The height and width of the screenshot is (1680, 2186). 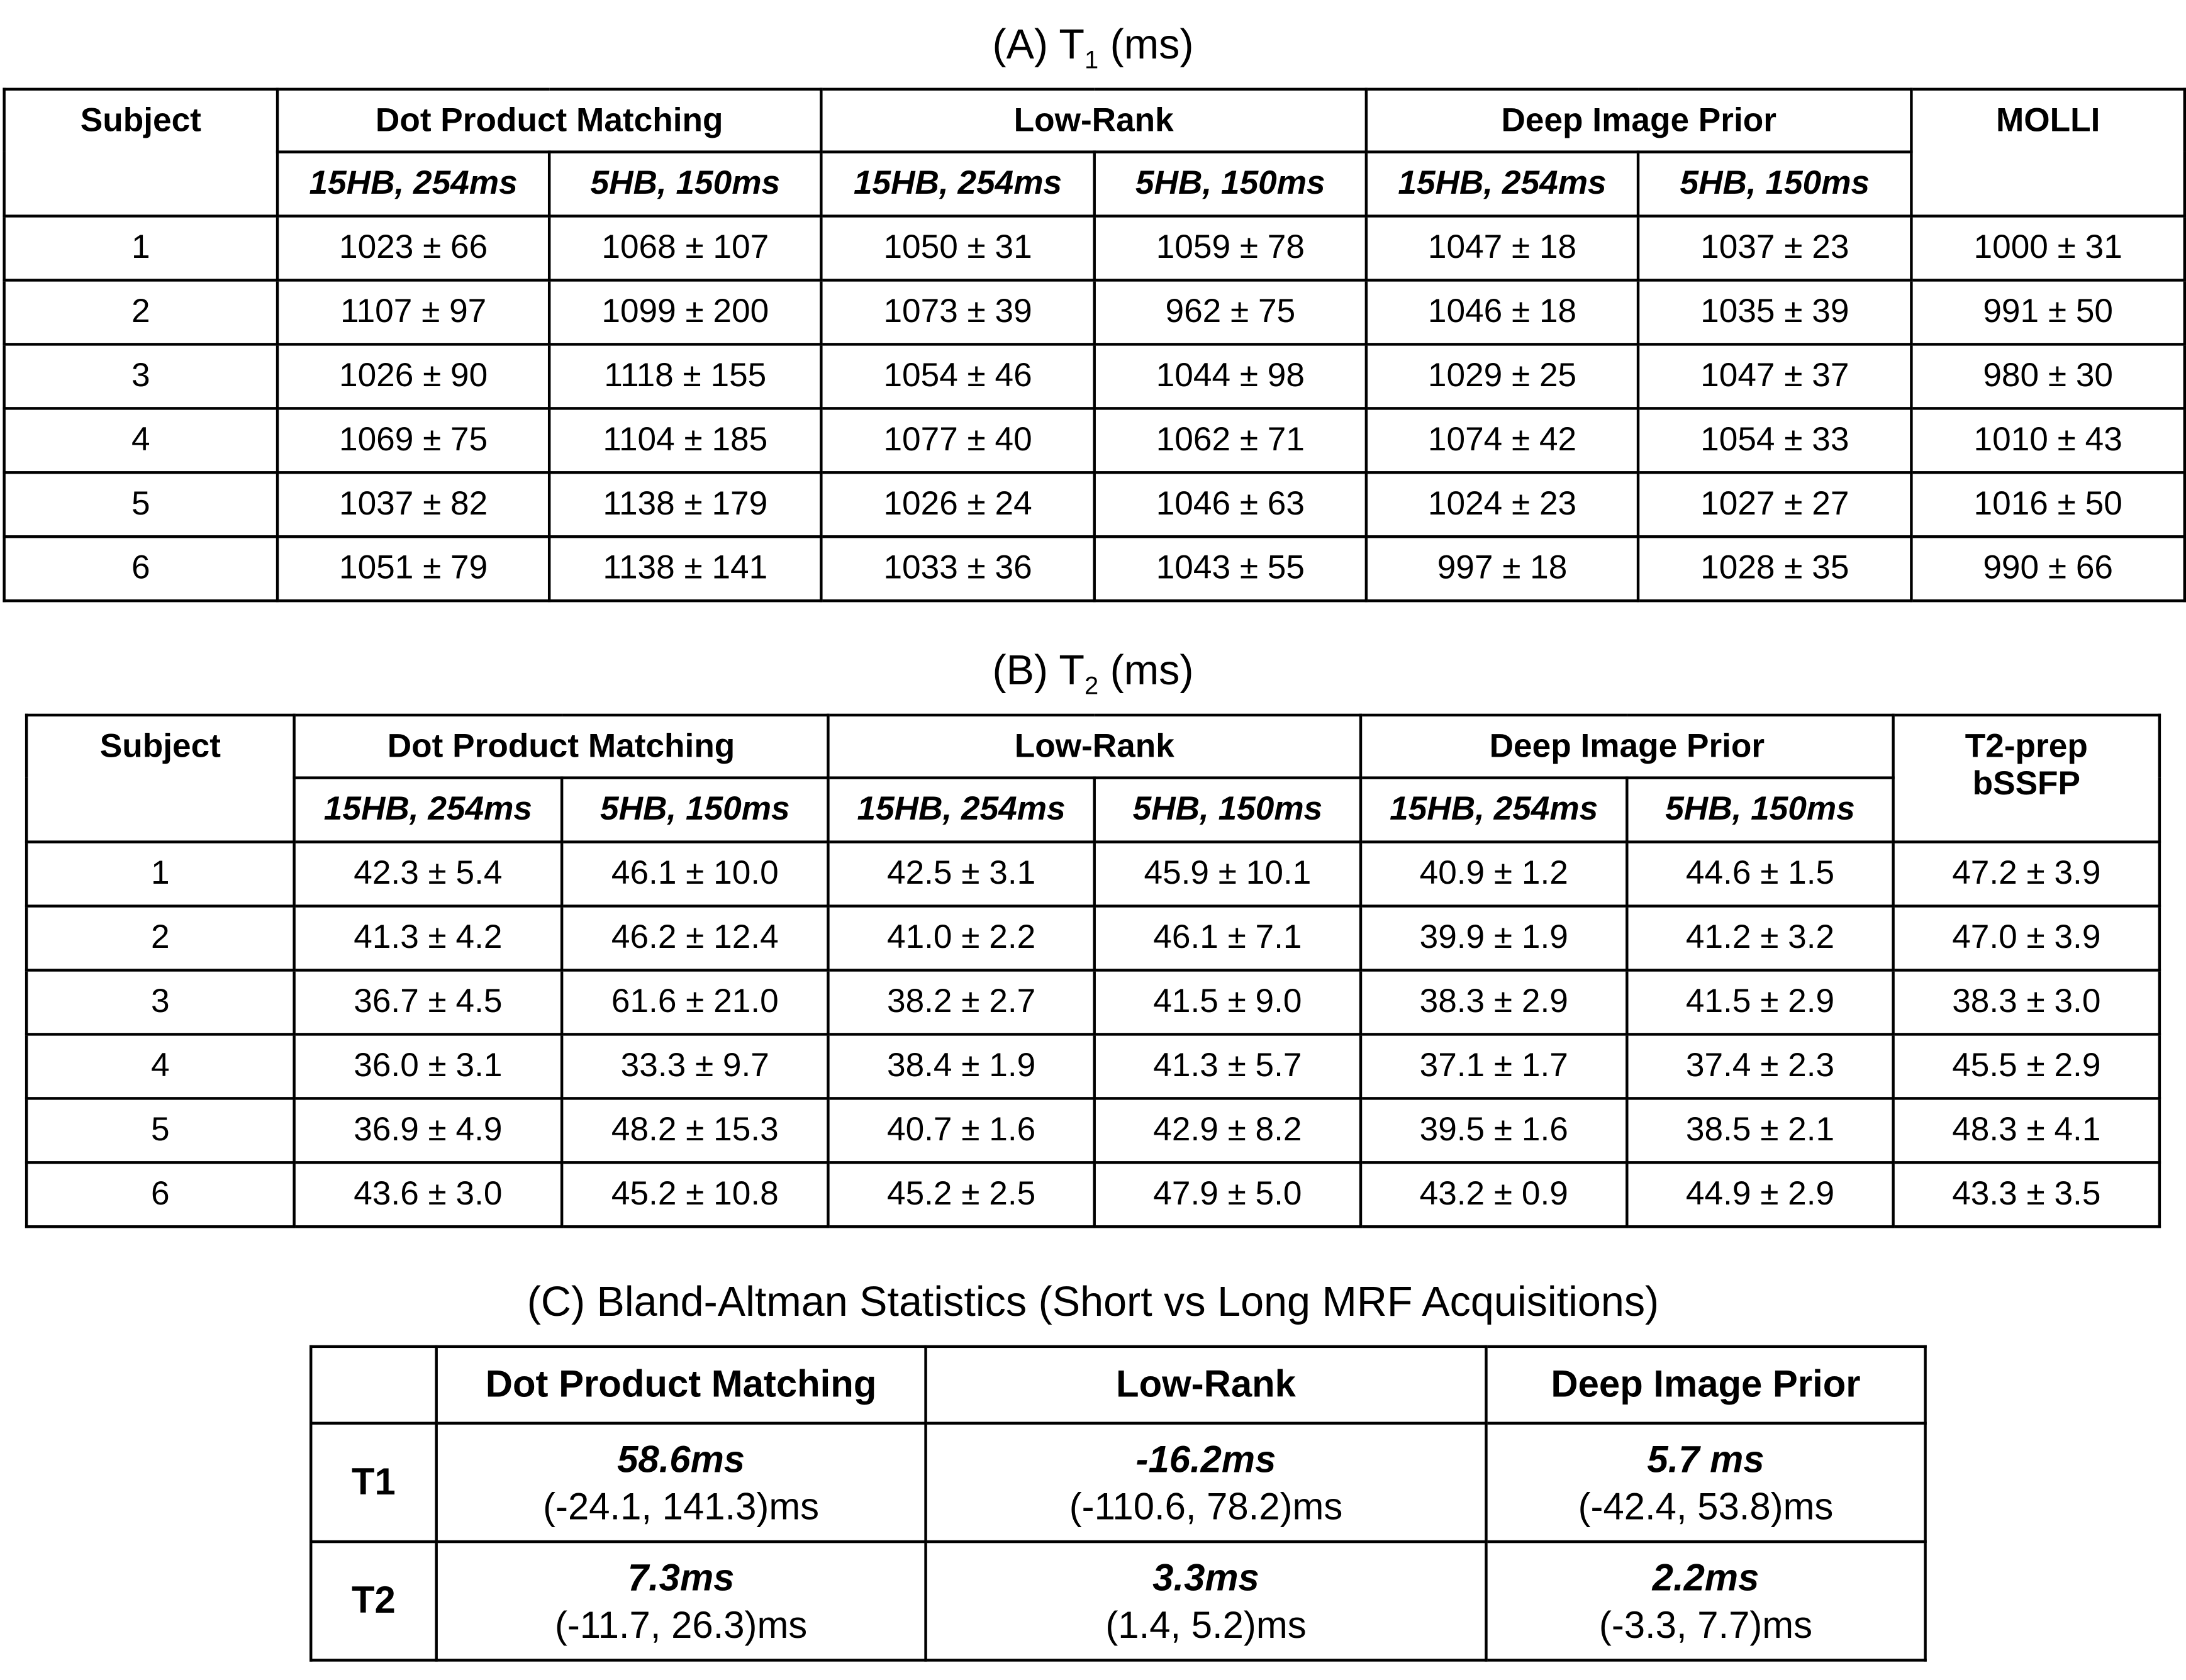 I want to click on value-cell: 1118 ± 155, so click(x=685, y=376).